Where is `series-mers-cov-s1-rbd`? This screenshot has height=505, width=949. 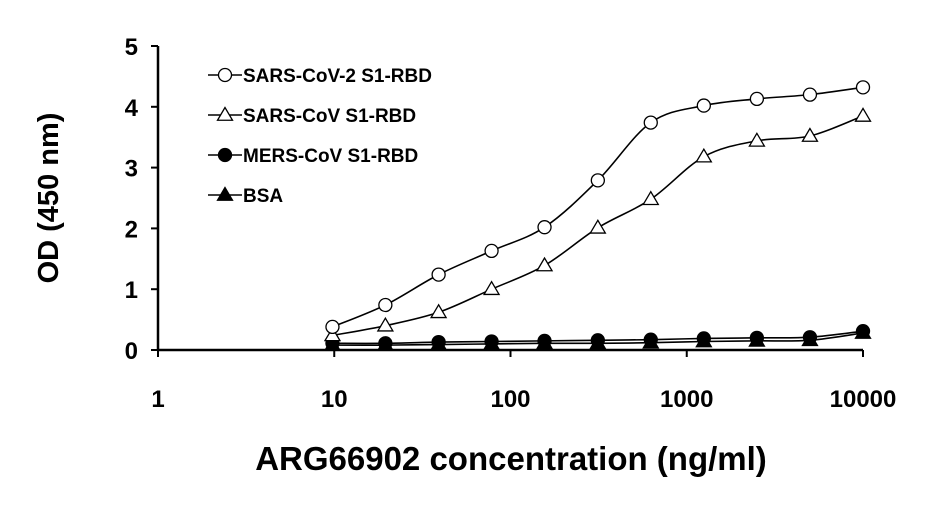 series-mers-cov-s1-rbd is located at coordinates (598, 337).